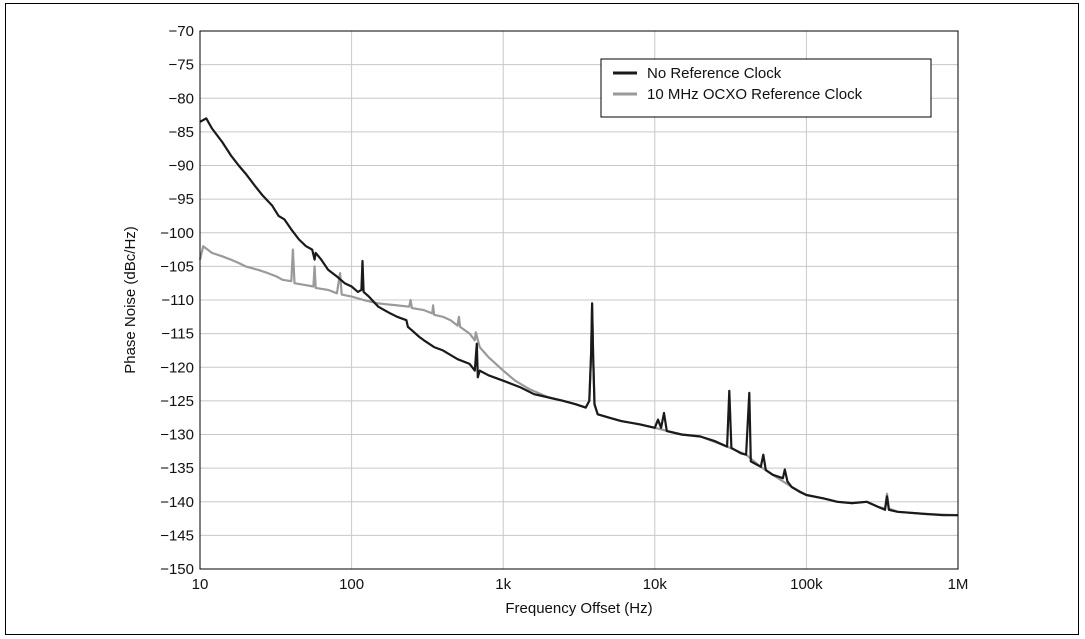 The height and width of the screenshot is (639, 1085). I want to click on y-axis-label: Phase Noise (dBc/Hz), so click(130, 300).